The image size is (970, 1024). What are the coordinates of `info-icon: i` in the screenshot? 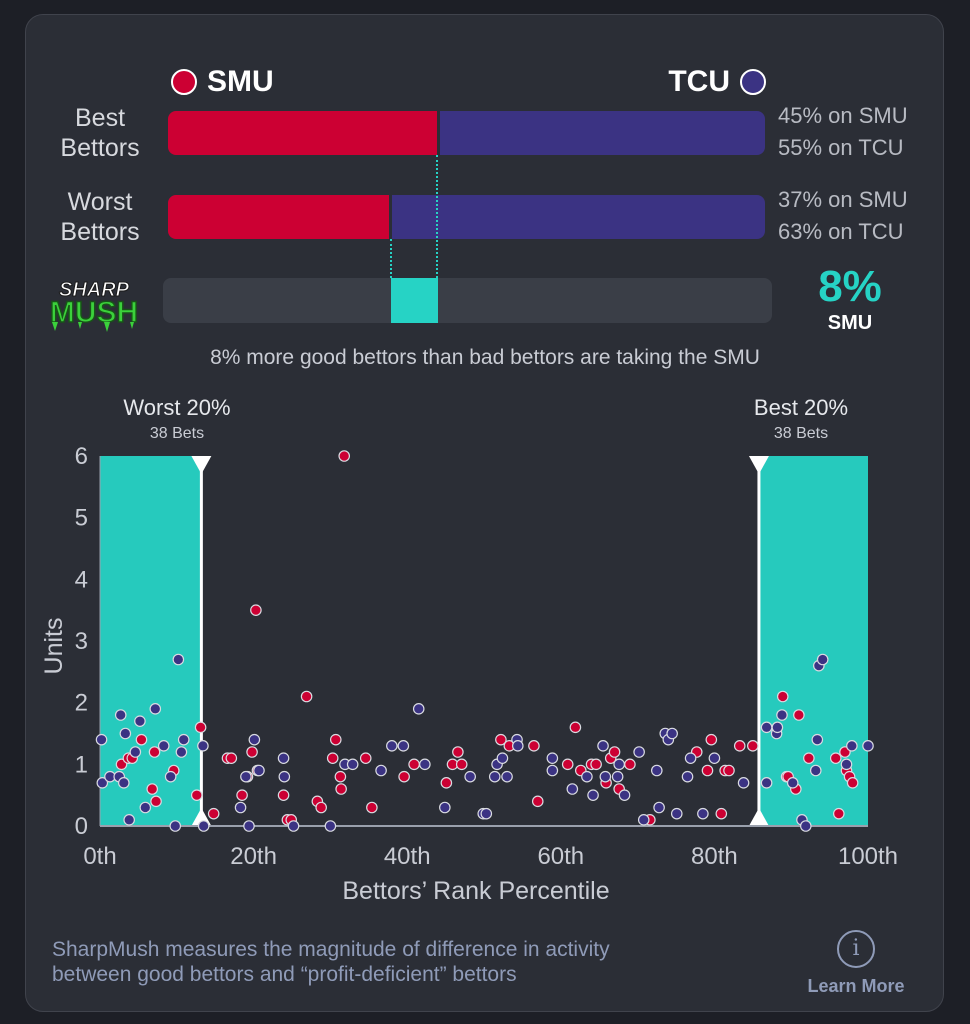 It's located at (856, 949).